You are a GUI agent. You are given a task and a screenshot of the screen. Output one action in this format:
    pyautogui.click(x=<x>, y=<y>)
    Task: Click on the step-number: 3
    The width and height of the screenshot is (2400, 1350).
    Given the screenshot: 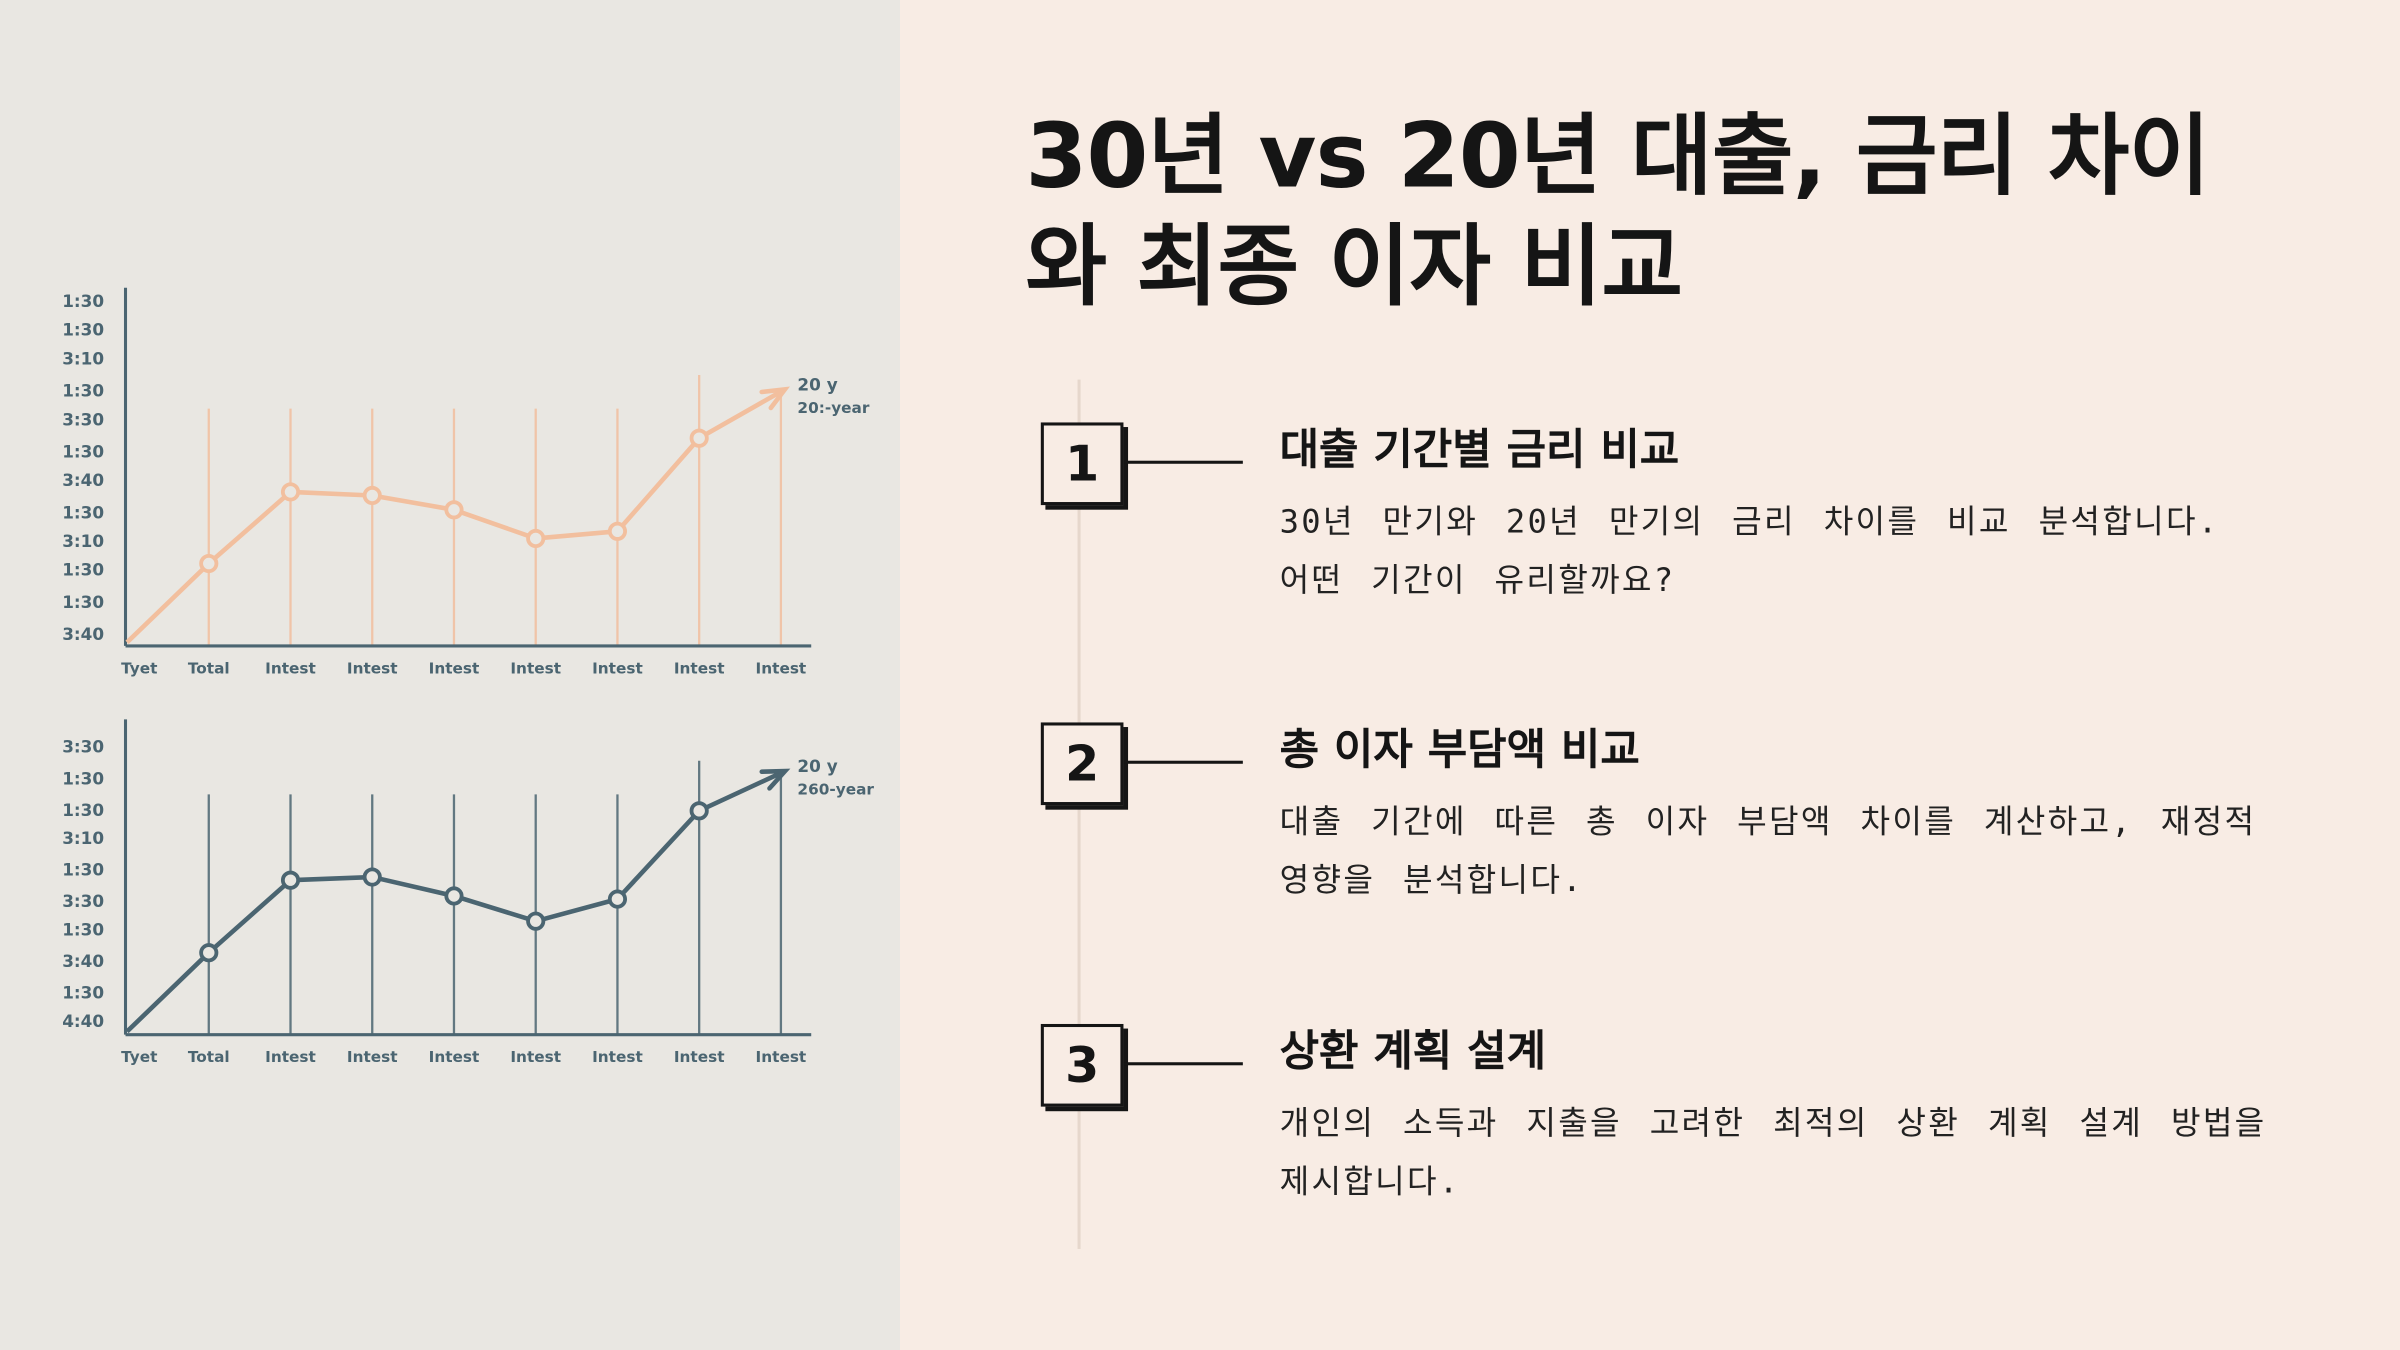 What is the action you would take?
    pyautogui.click(x=1082, y=1065)
    